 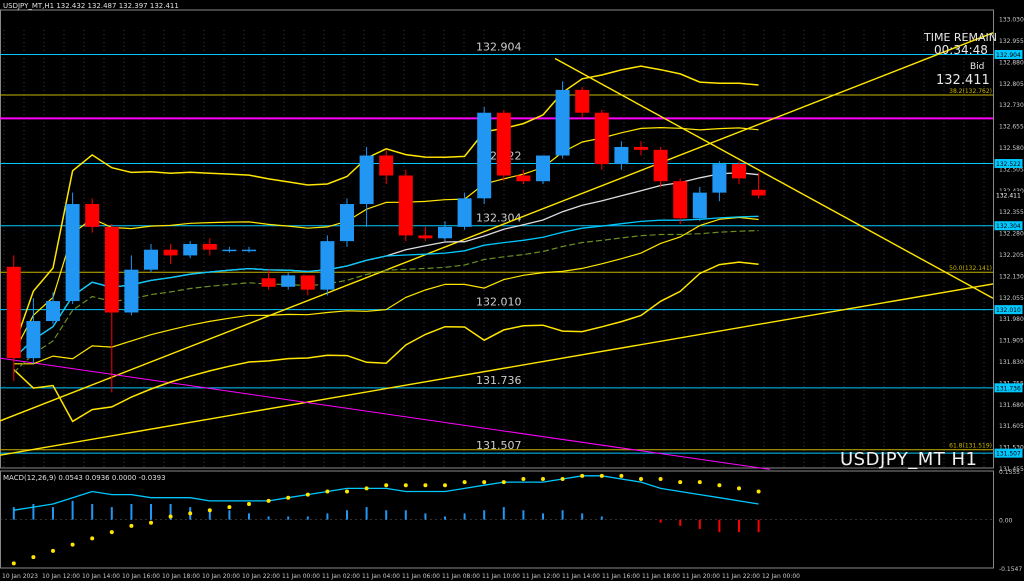 What do you see at coordinates (1011, 448) in the screenshot?
I see `price-axis-label: 131.530` at bounding box center [1011, 448].